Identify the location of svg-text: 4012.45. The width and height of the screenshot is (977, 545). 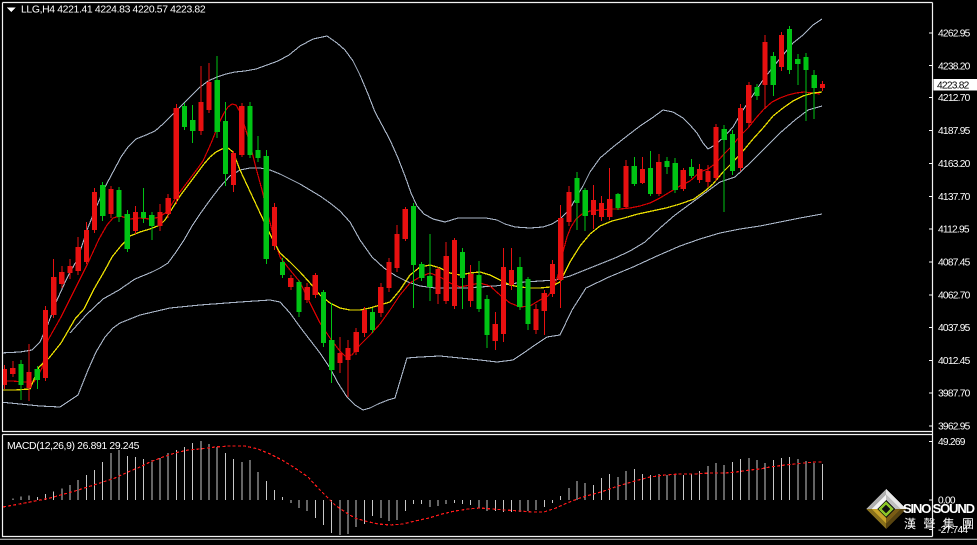
(954, 361).